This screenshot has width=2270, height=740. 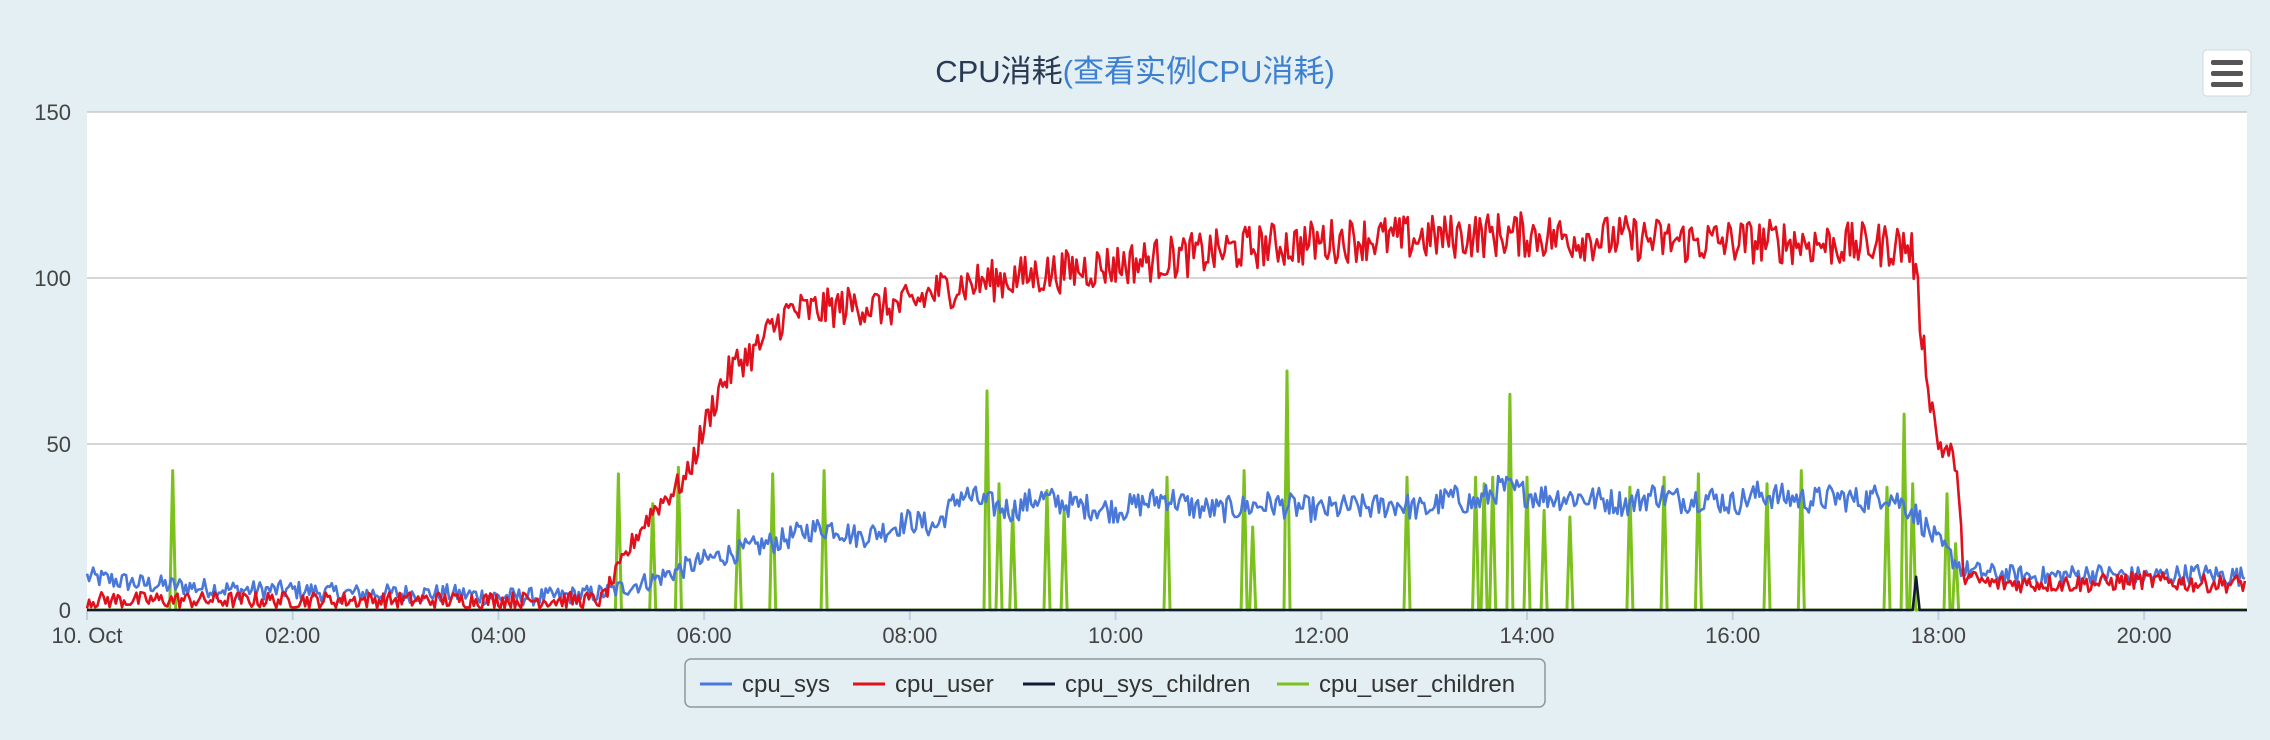 I want to click on x-tick-label: 08:00, so click(x=909, y=635).